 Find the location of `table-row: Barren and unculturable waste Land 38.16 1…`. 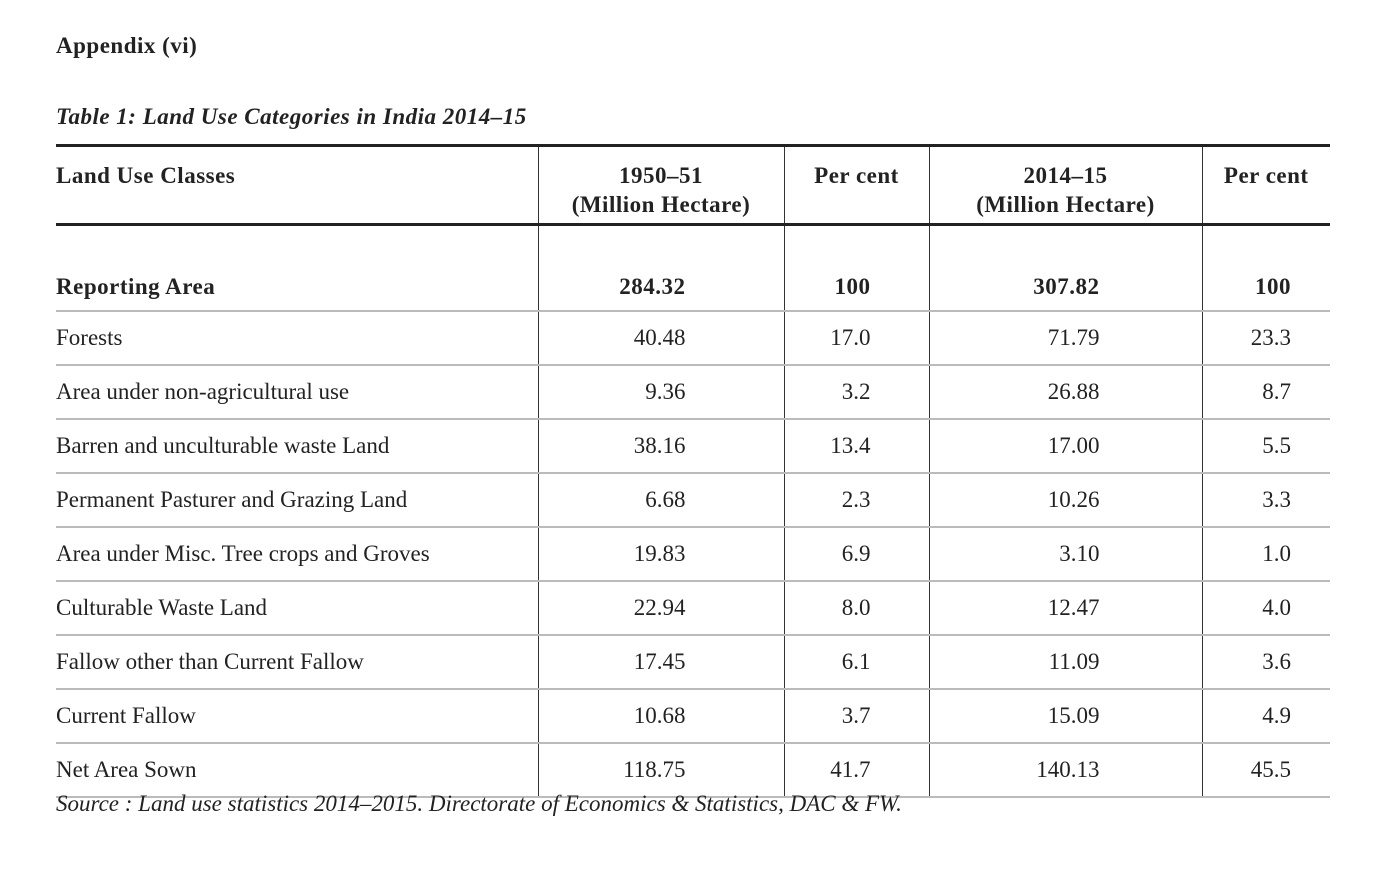

table-row: Barren and unculturable waste Land 38.16 1… is located at coordinates (693, 446).